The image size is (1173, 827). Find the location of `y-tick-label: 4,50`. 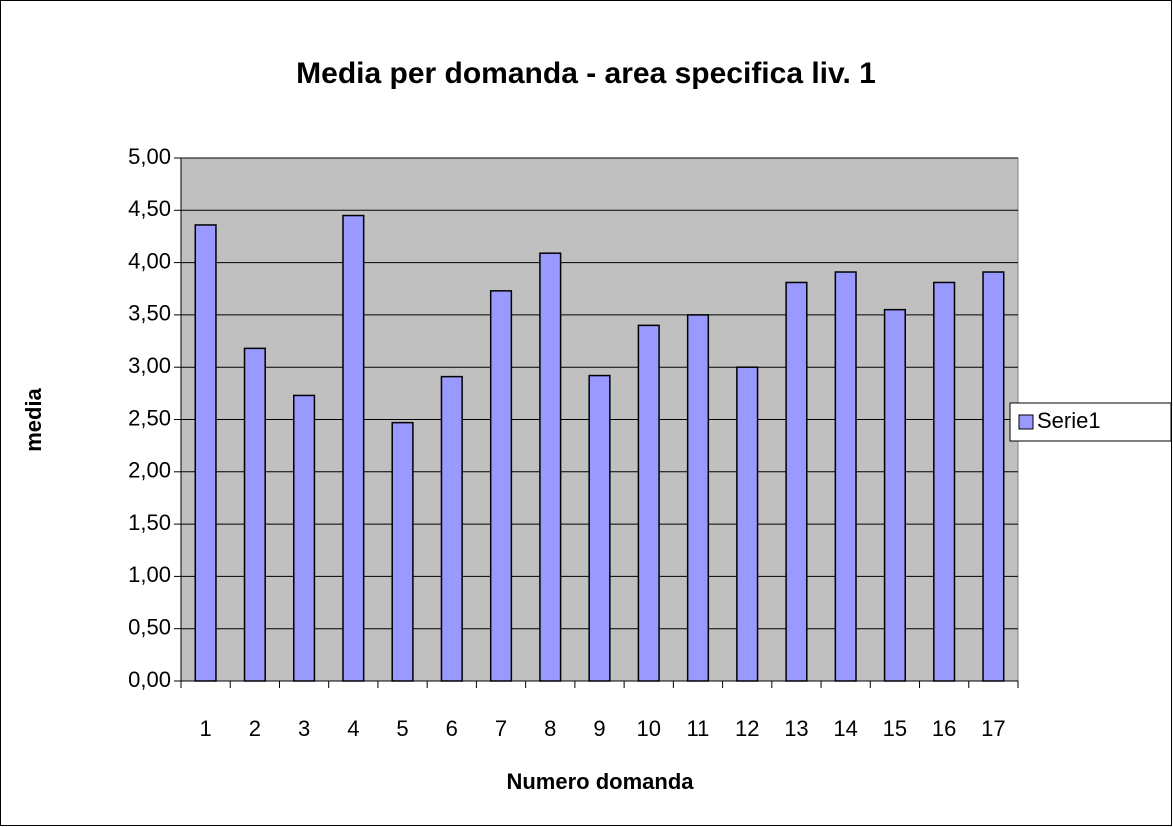

y-tick-label: 4,50 is located at coordinates (149, 208).